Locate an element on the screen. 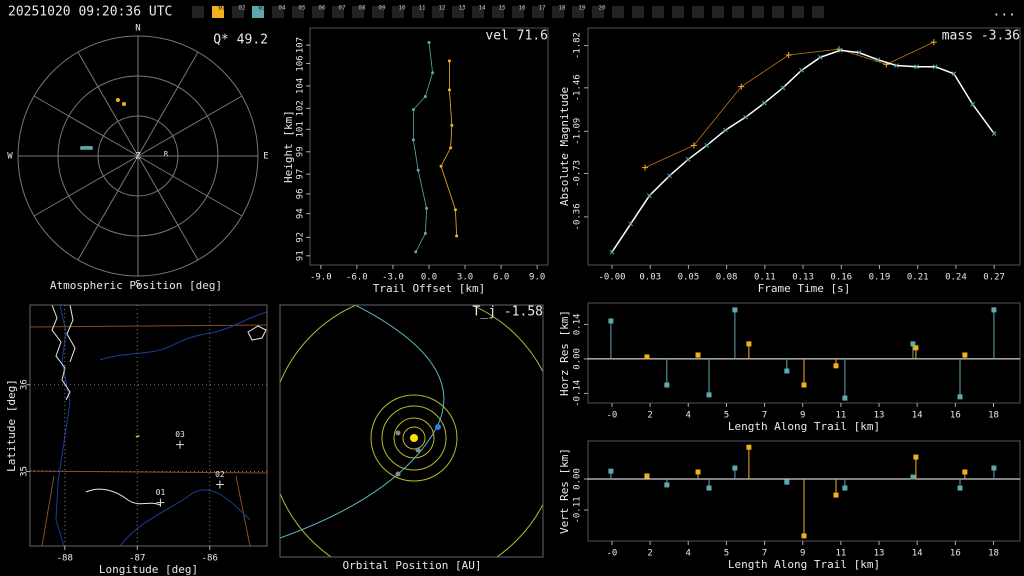 This screenshot has width=1024, height=576. x-tick-label: 0.03 is located at coordinates (650, 278).